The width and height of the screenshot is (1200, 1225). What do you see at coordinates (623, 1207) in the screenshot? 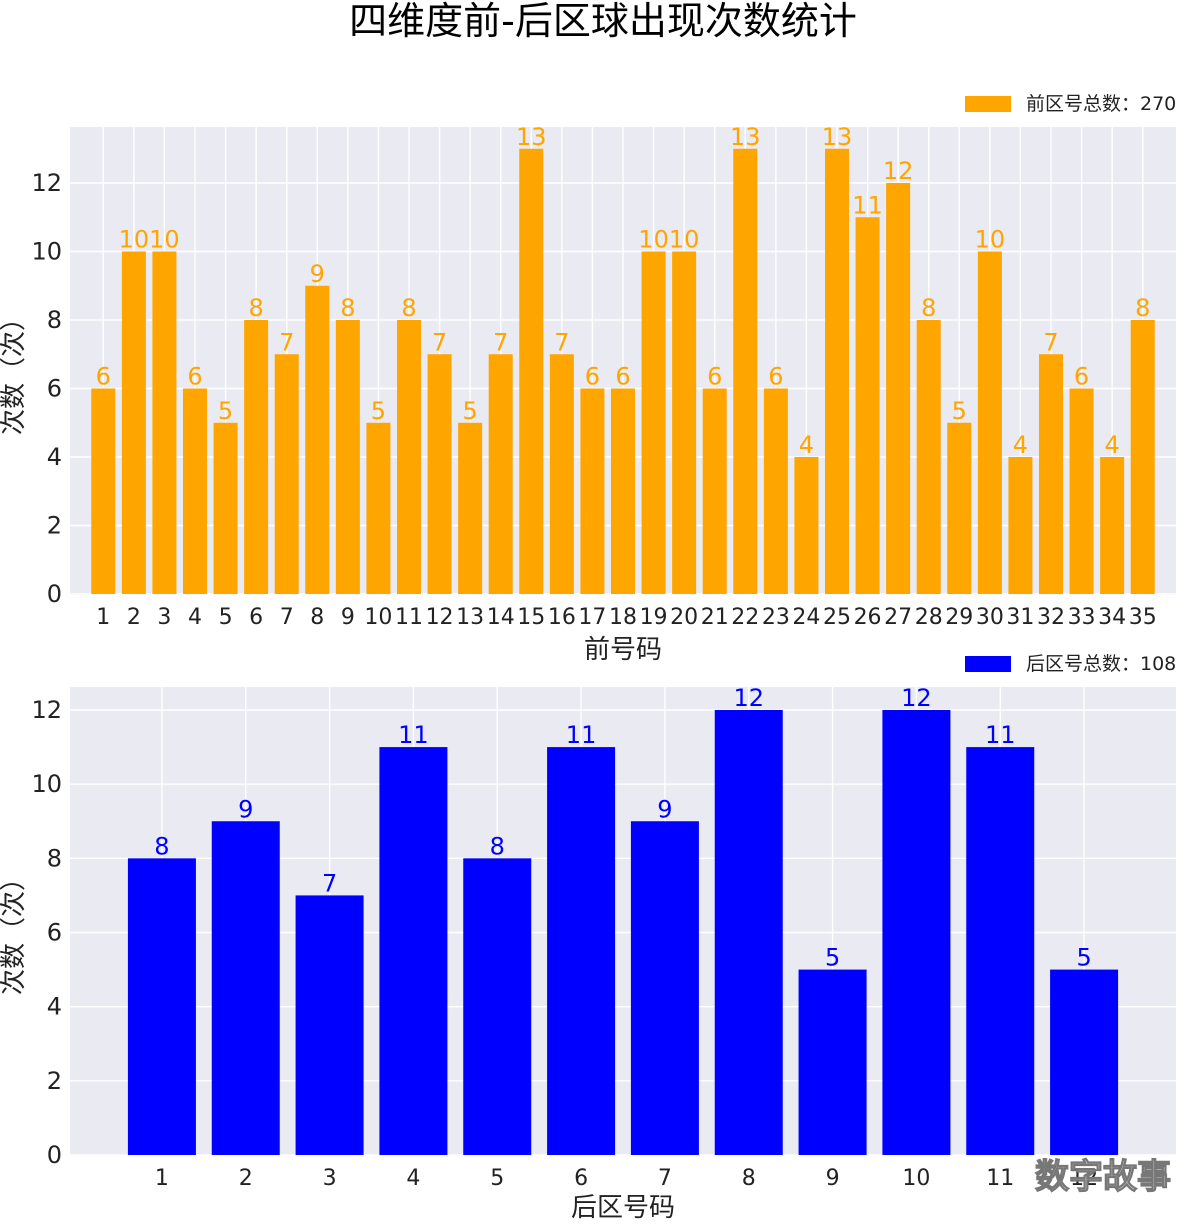
I see `x-axis-label: 后区号码` at bounding box center [623, 1207].